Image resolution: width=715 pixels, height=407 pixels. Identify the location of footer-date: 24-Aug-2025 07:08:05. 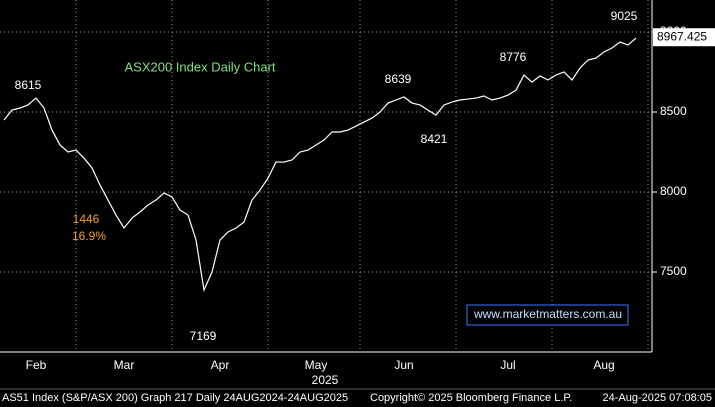
(657, 398).